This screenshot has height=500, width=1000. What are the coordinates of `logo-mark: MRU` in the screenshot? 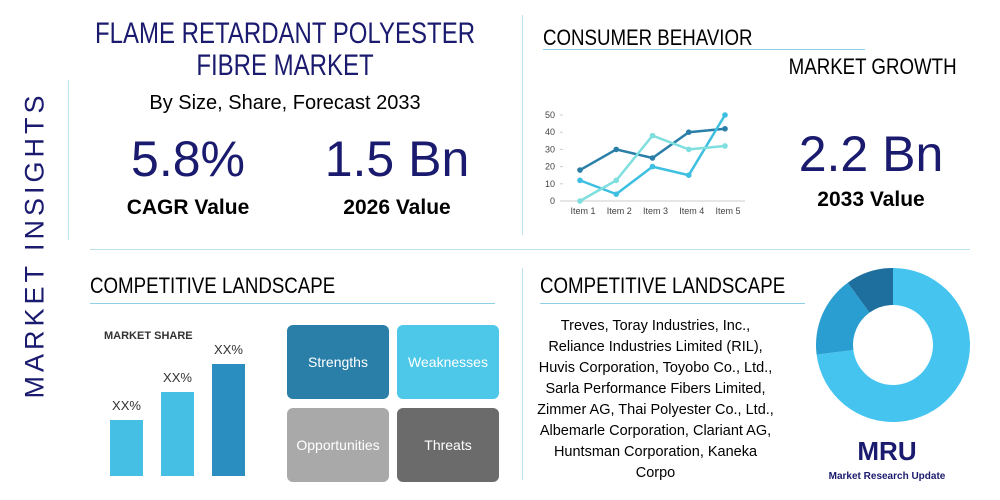 It's located at (887, 451).